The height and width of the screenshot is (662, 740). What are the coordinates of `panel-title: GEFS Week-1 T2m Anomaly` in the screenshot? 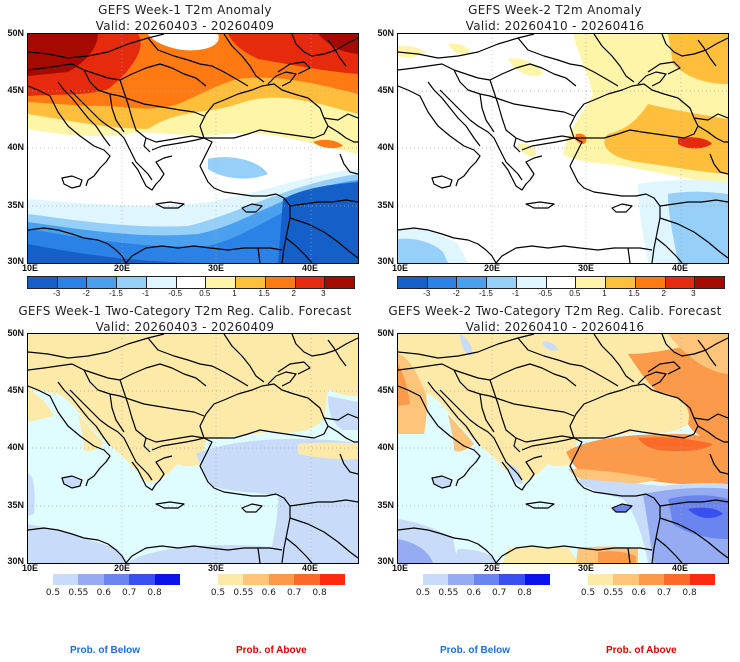 It's located at (185, 10).